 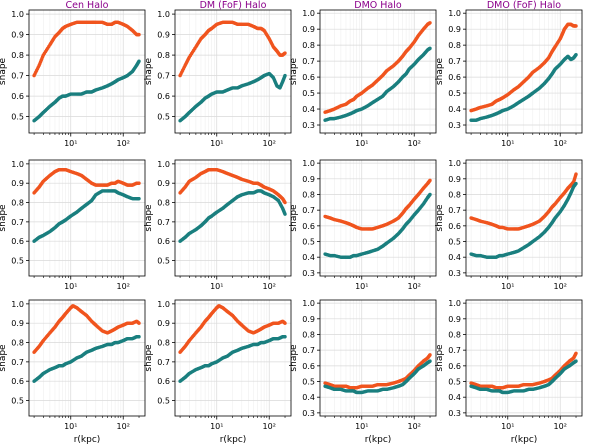 What do you see at coordinates (378, 5) in the screenshot?
I see `panel-title: DMO Halo` at bounding box center [378, 5].